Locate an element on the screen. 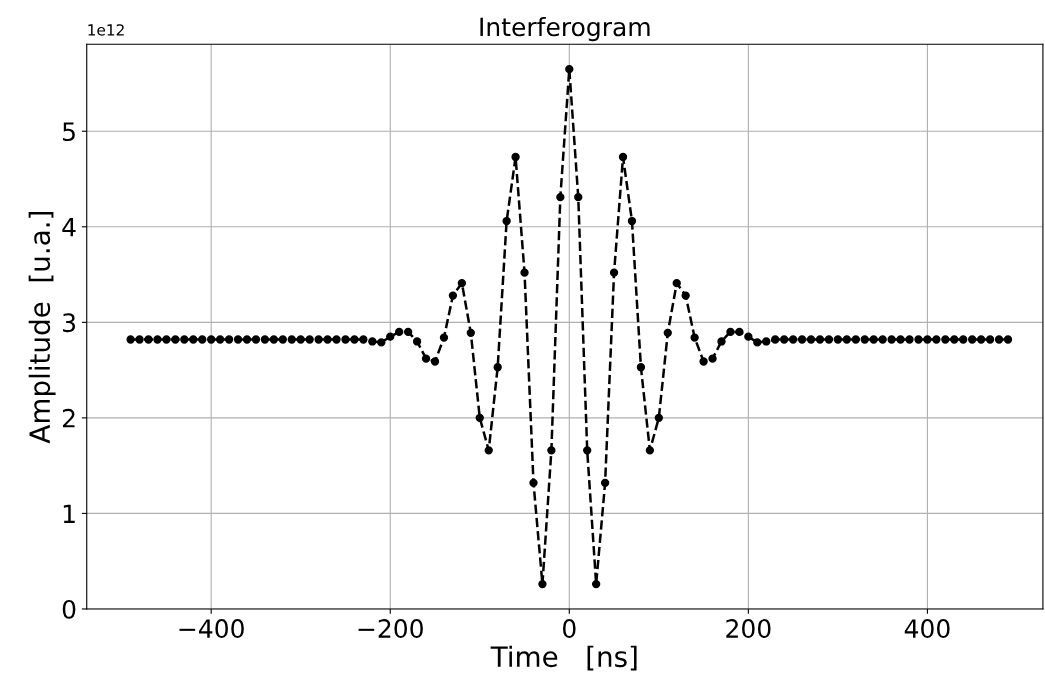 Image resolution: width=1045 pixels, height=692 pixels. y-axis-title: Amplitude [u.a.] is located at coordinates (42, 328).